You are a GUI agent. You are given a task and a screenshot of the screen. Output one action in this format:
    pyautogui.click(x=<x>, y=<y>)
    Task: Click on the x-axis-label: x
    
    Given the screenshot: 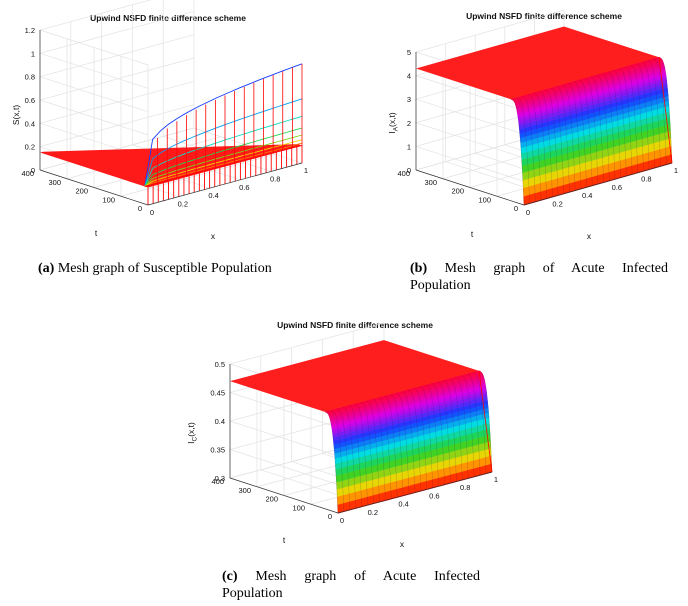 What is the action you would take?
    pyautogui.click(x=589, y=236)
    